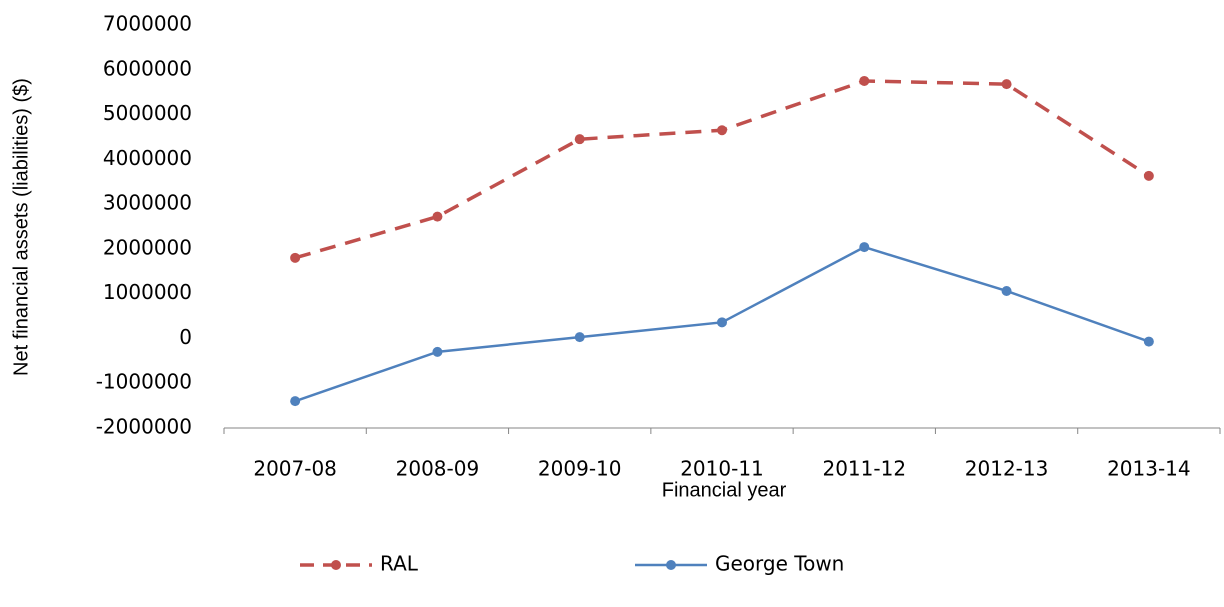 This screenshot has height=607, width=1224. I want to click on x-tick-label: 2008-09, so click(438, 469).